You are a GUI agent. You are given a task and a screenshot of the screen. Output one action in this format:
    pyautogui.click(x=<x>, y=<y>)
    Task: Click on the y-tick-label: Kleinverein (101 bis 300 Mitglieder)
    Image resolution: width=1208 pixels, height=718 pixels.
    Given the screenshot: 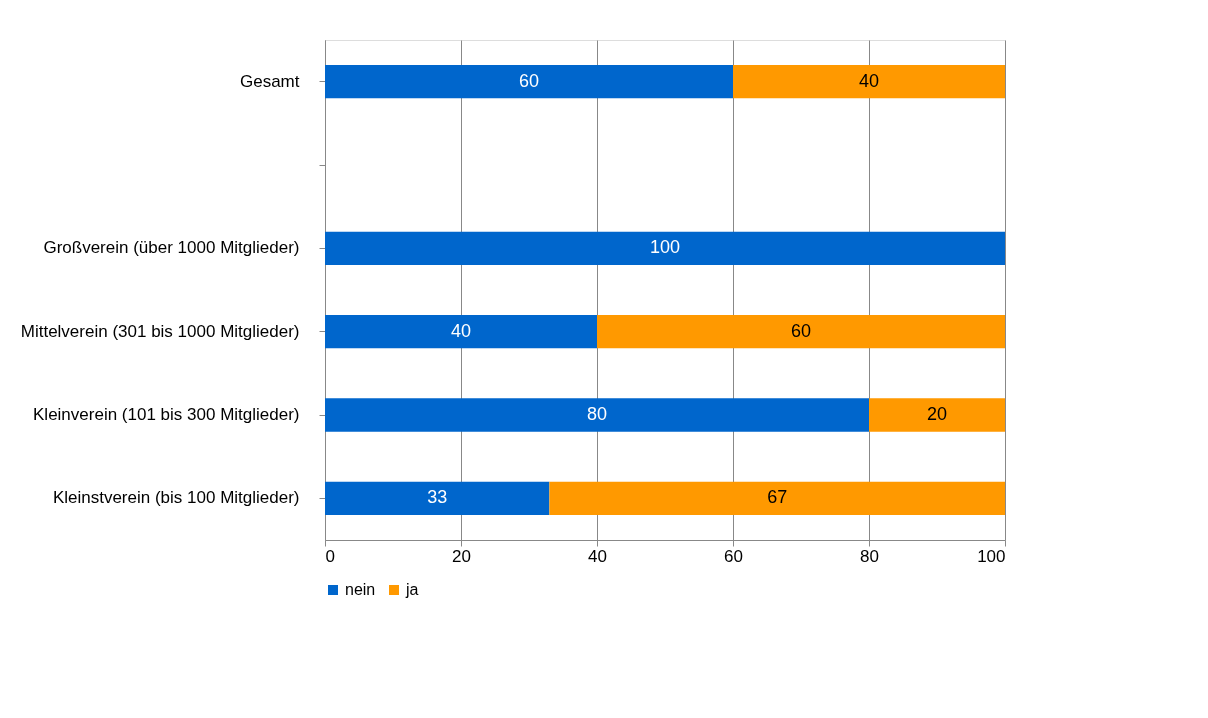 What is the action you would take?
    pyautogui.click(x=166, y=414)
    